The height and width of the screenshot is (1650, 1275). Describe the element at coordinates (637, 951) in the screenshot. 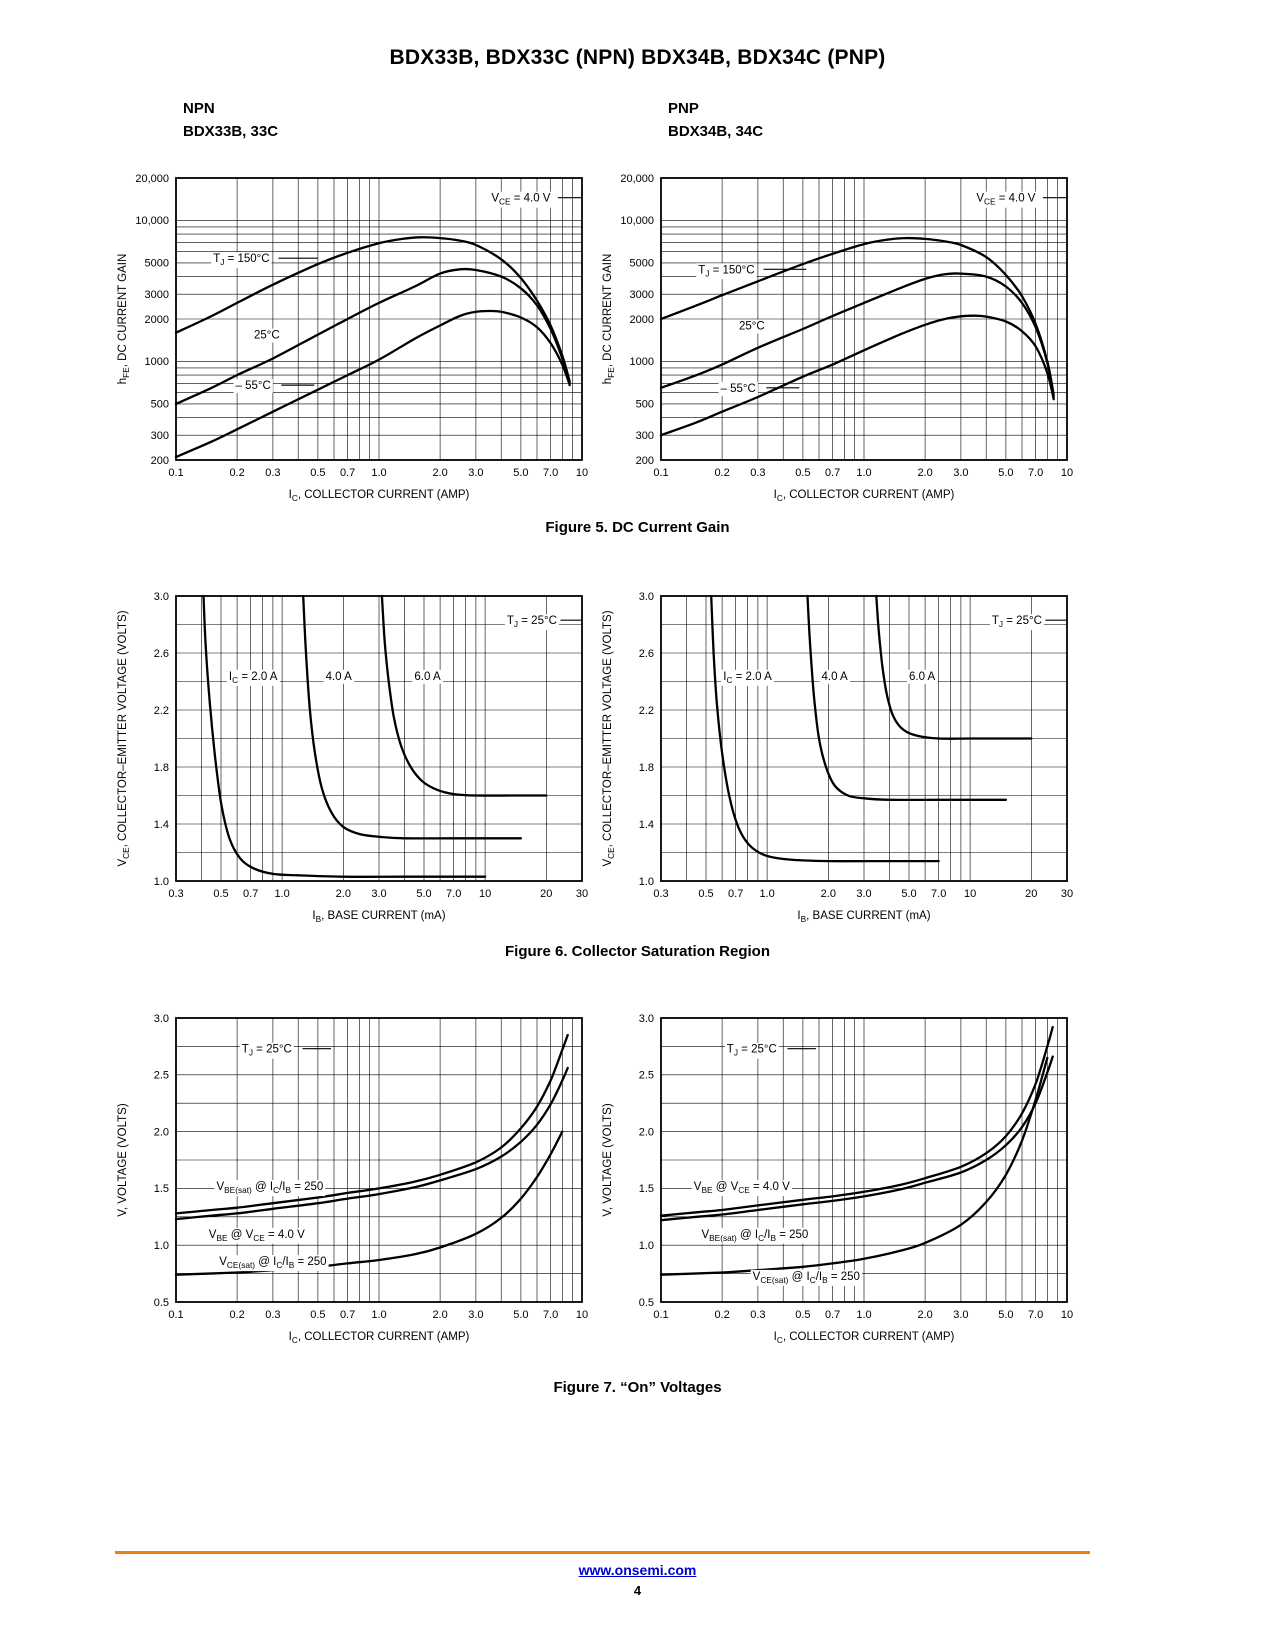

I see `figure6-caption: Figure 6. Collector Saturation Region` at that location.